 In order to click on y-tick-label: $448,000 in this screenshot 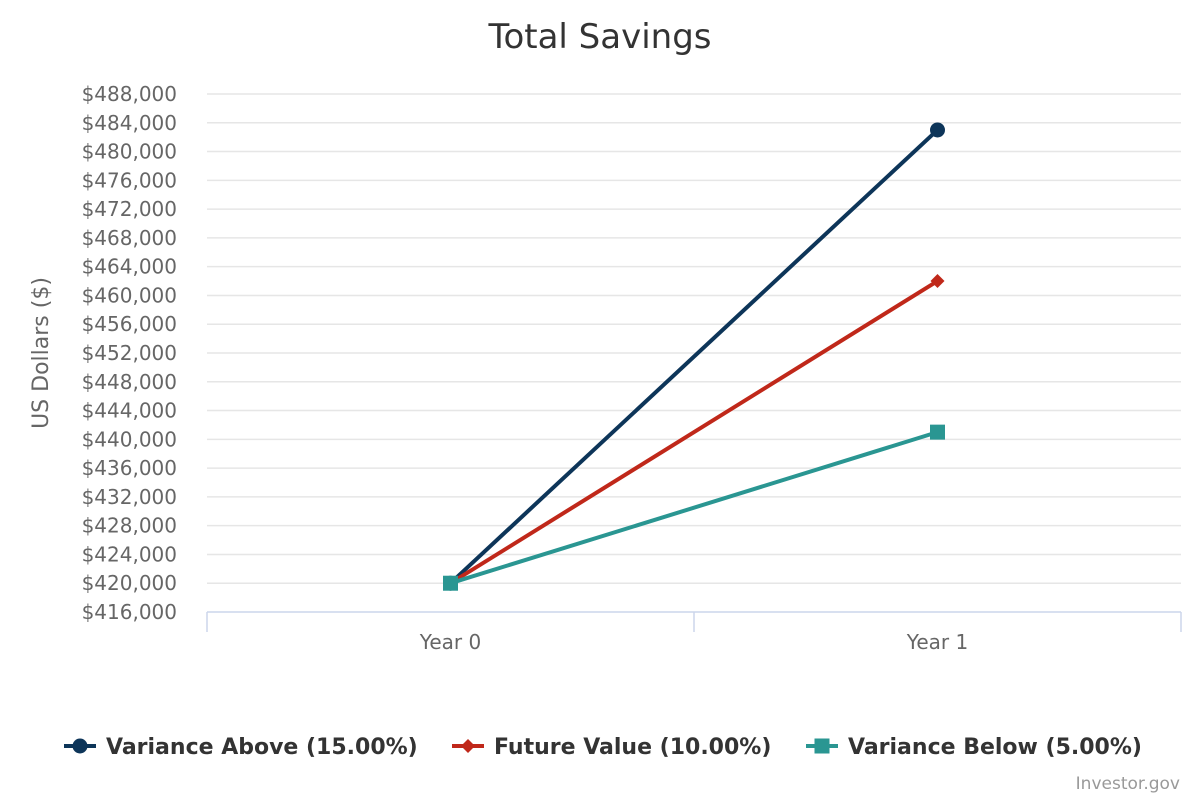, I will do `click(129, 382)`.